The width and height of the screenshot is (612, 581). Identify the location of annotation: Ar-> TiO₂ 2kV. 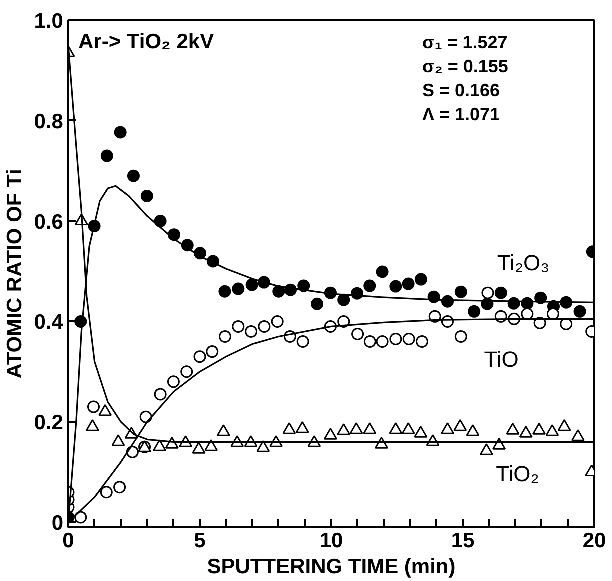
(146, 42).